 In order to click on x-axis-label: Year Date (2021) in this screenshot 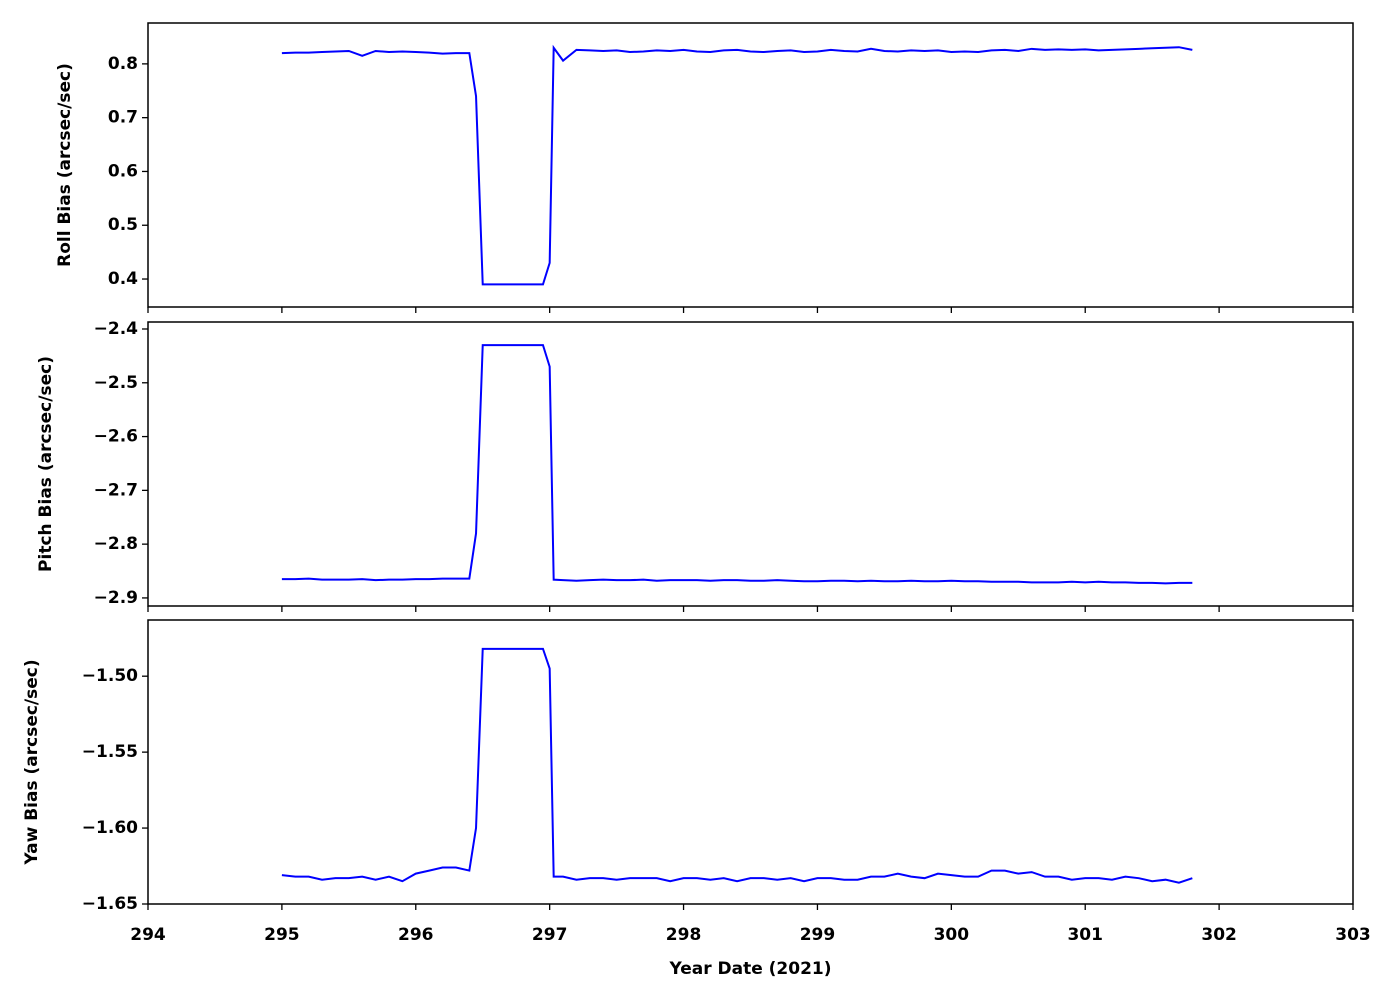, I will do `click(749, 969)`.